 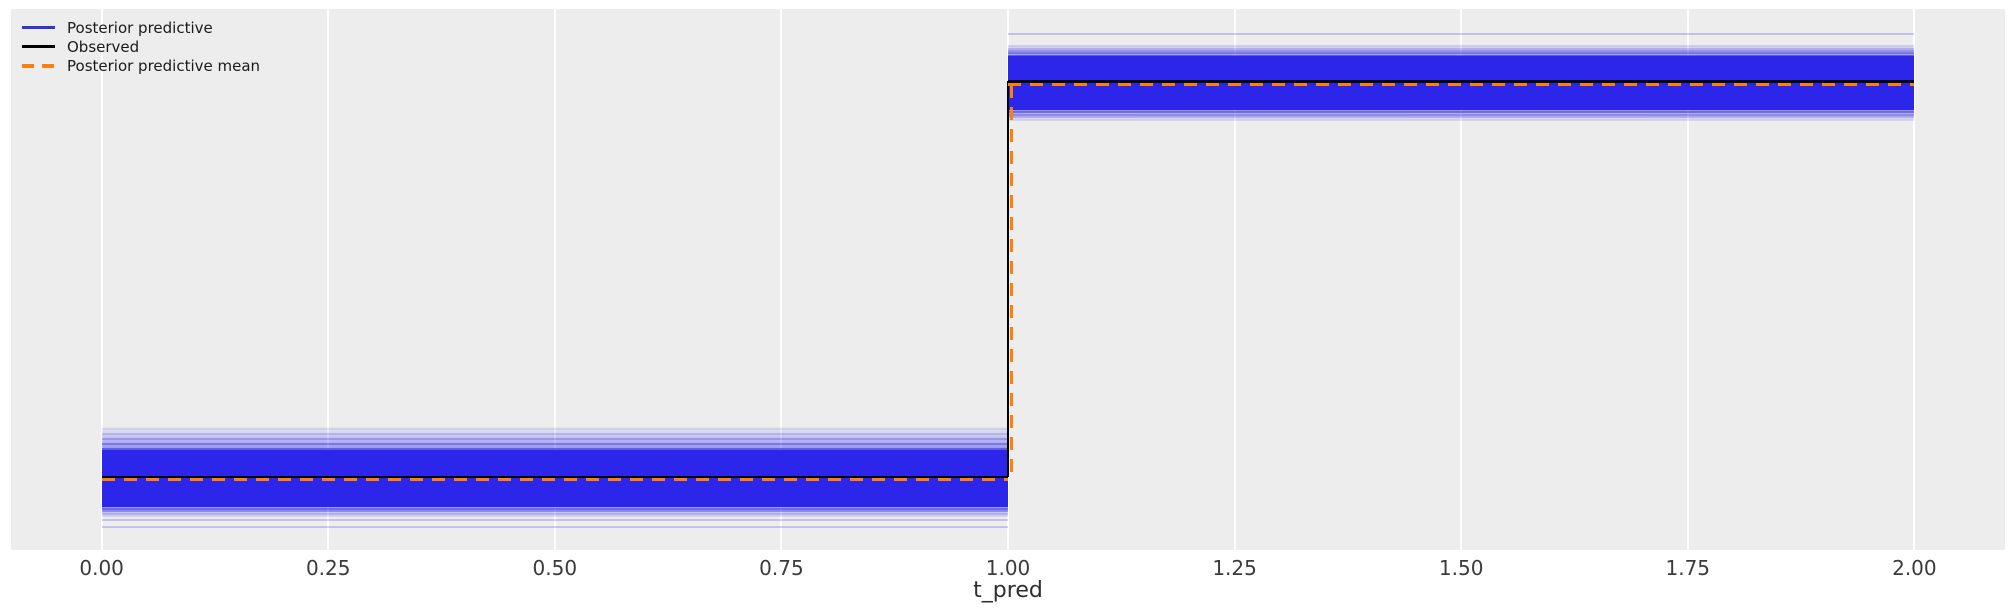 What do you see at coordinates (101, 568) in the screenshot?
I see `x-tick-label: 0.00` at bounding box center [101, 568].